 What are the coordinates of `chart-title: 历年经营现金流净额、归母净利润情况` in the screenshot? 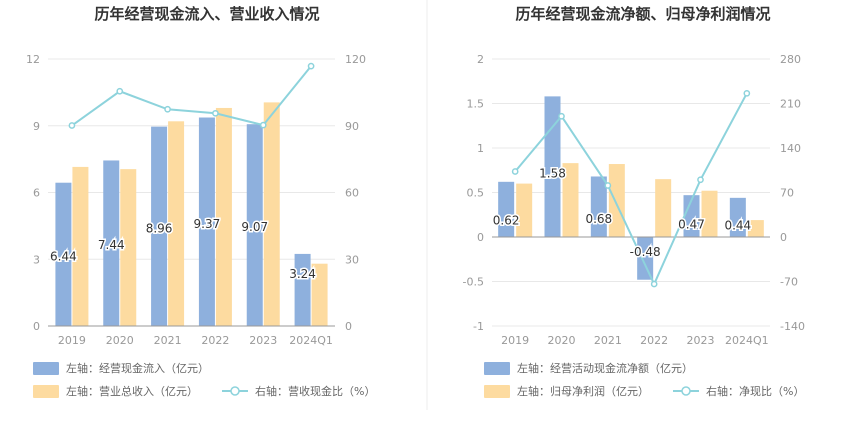 It's located at (642, 14).